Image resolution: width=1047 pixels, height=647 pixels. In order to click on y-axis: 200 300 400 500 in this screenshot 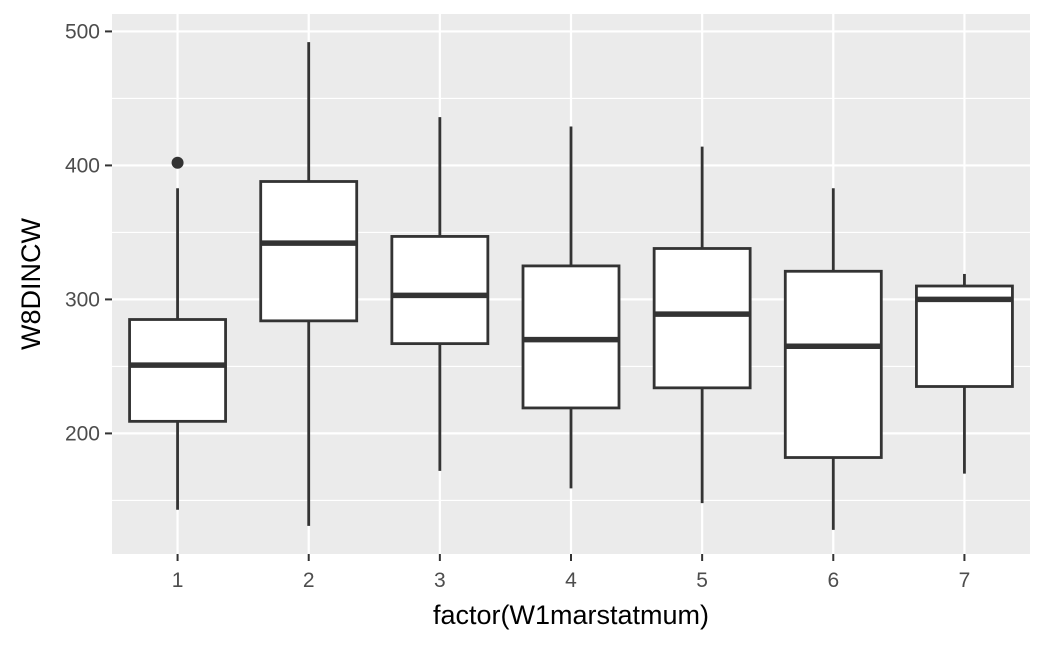, I will do `click(88, 232)`.